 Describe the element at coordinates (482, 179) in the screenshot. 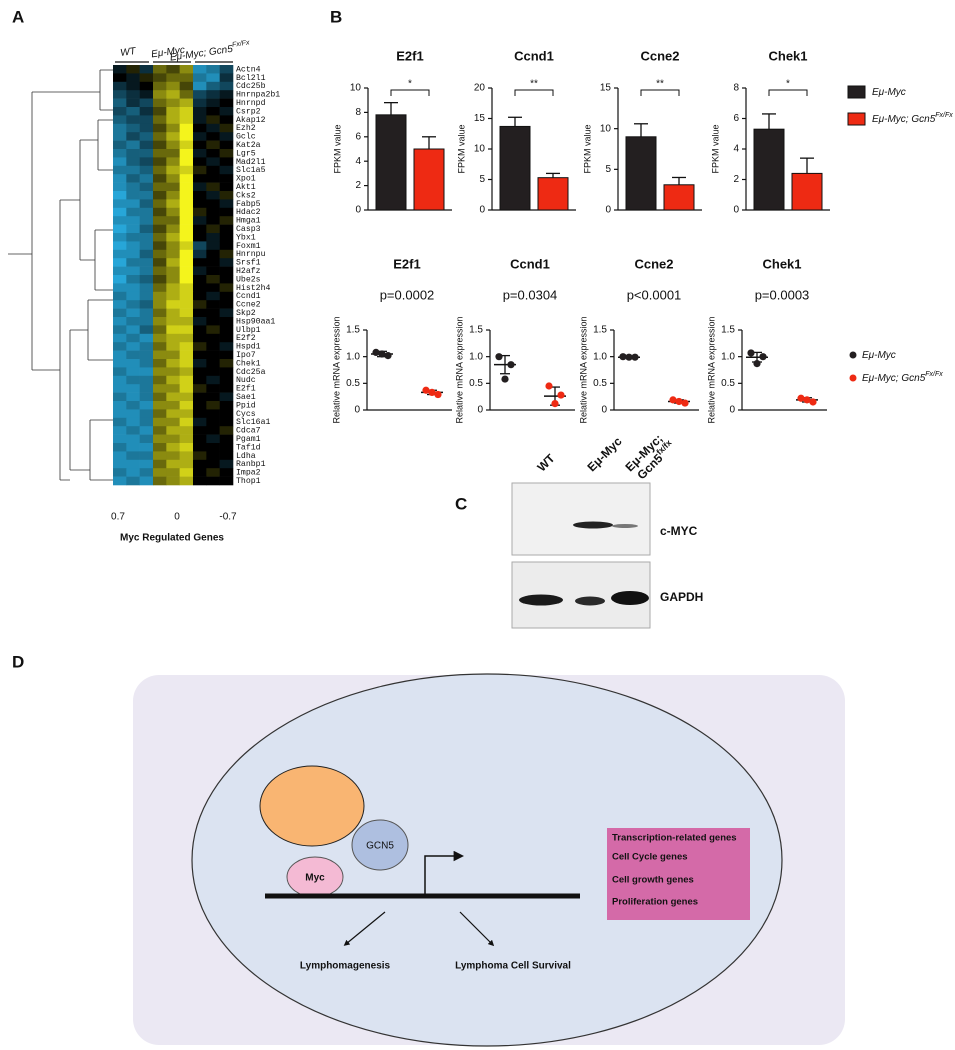

I see `y-tick-label: 5` at that location.